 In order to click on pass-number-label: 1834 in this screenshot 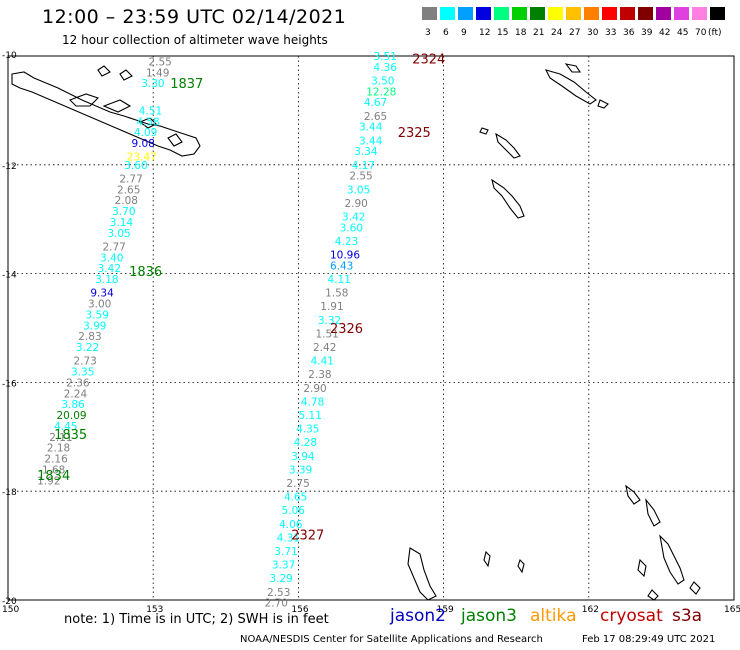, I will do `click(53, 476)`.